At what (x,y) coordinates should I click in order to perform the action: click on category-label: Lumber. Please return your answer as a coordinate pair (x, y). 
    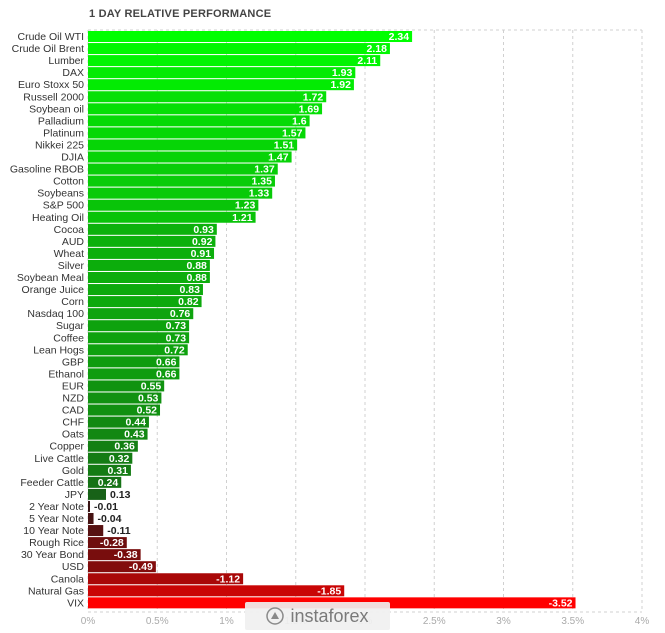
    Looking at the image, I should click on (66, 61).